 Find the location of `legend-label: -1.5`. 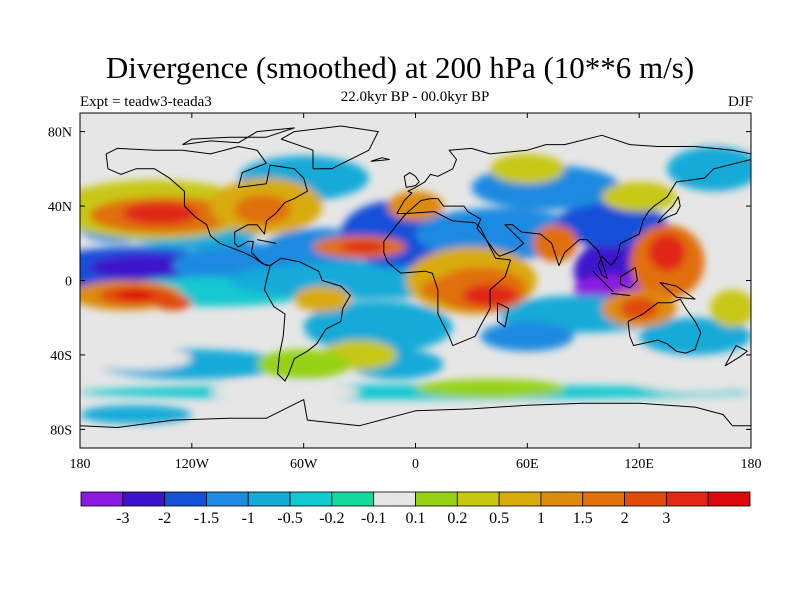

legend-label: -1.5 is located at coordinates (206, 518).